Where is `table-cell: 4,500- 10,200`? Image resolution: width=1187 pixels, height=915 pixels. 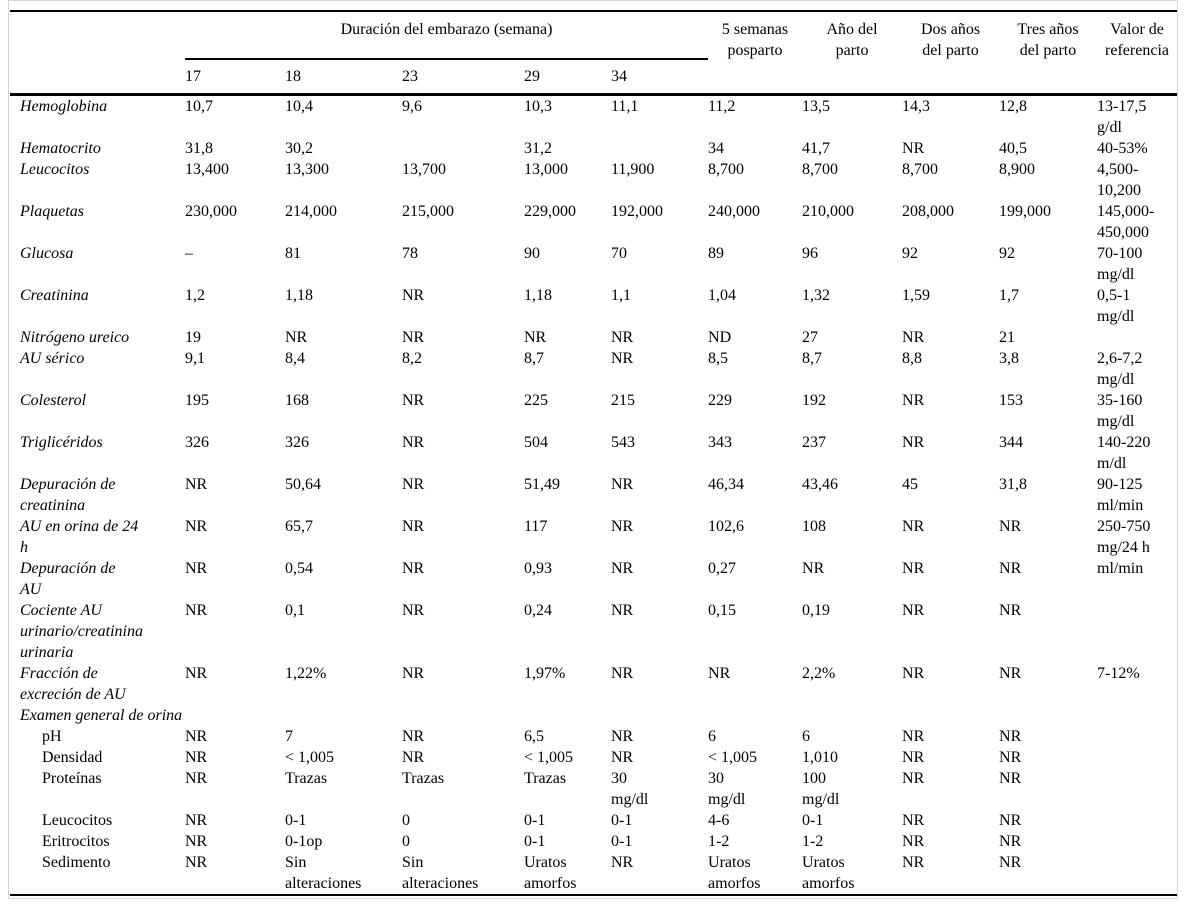
table-cell: 4,500- 10,200 is located at coordinates (1119, 180).